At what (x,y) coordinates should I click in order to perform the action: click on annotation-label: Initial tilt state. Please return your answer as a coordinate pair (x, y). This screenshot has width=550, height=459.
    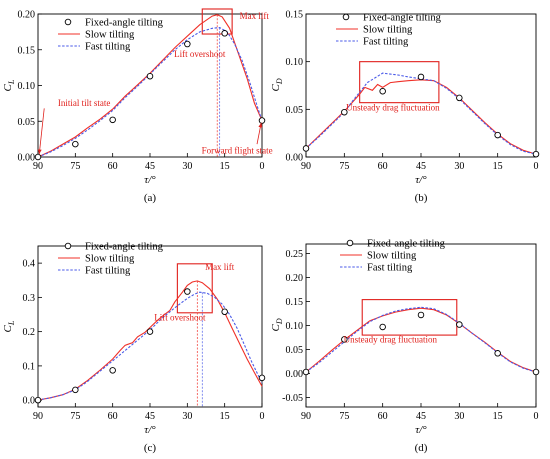
    Looking at the image, I should click on (84, 103).